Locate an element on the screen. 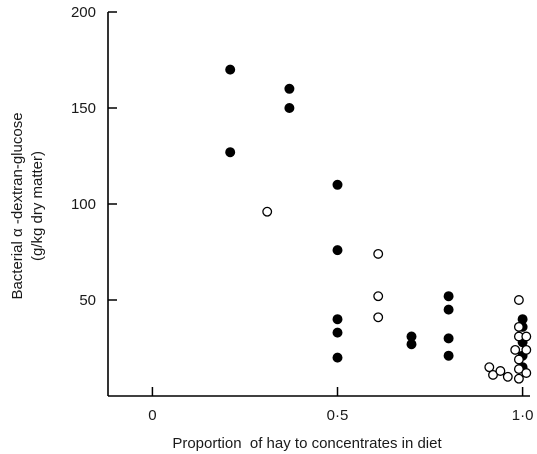  y-tick-label: 200 is located at coordinates (83, 12).